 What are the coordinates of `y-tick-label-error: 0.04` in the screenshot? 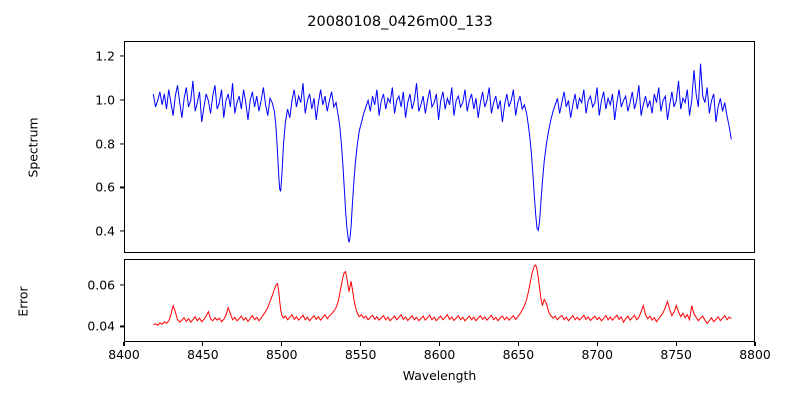 It's located at (101, 326).